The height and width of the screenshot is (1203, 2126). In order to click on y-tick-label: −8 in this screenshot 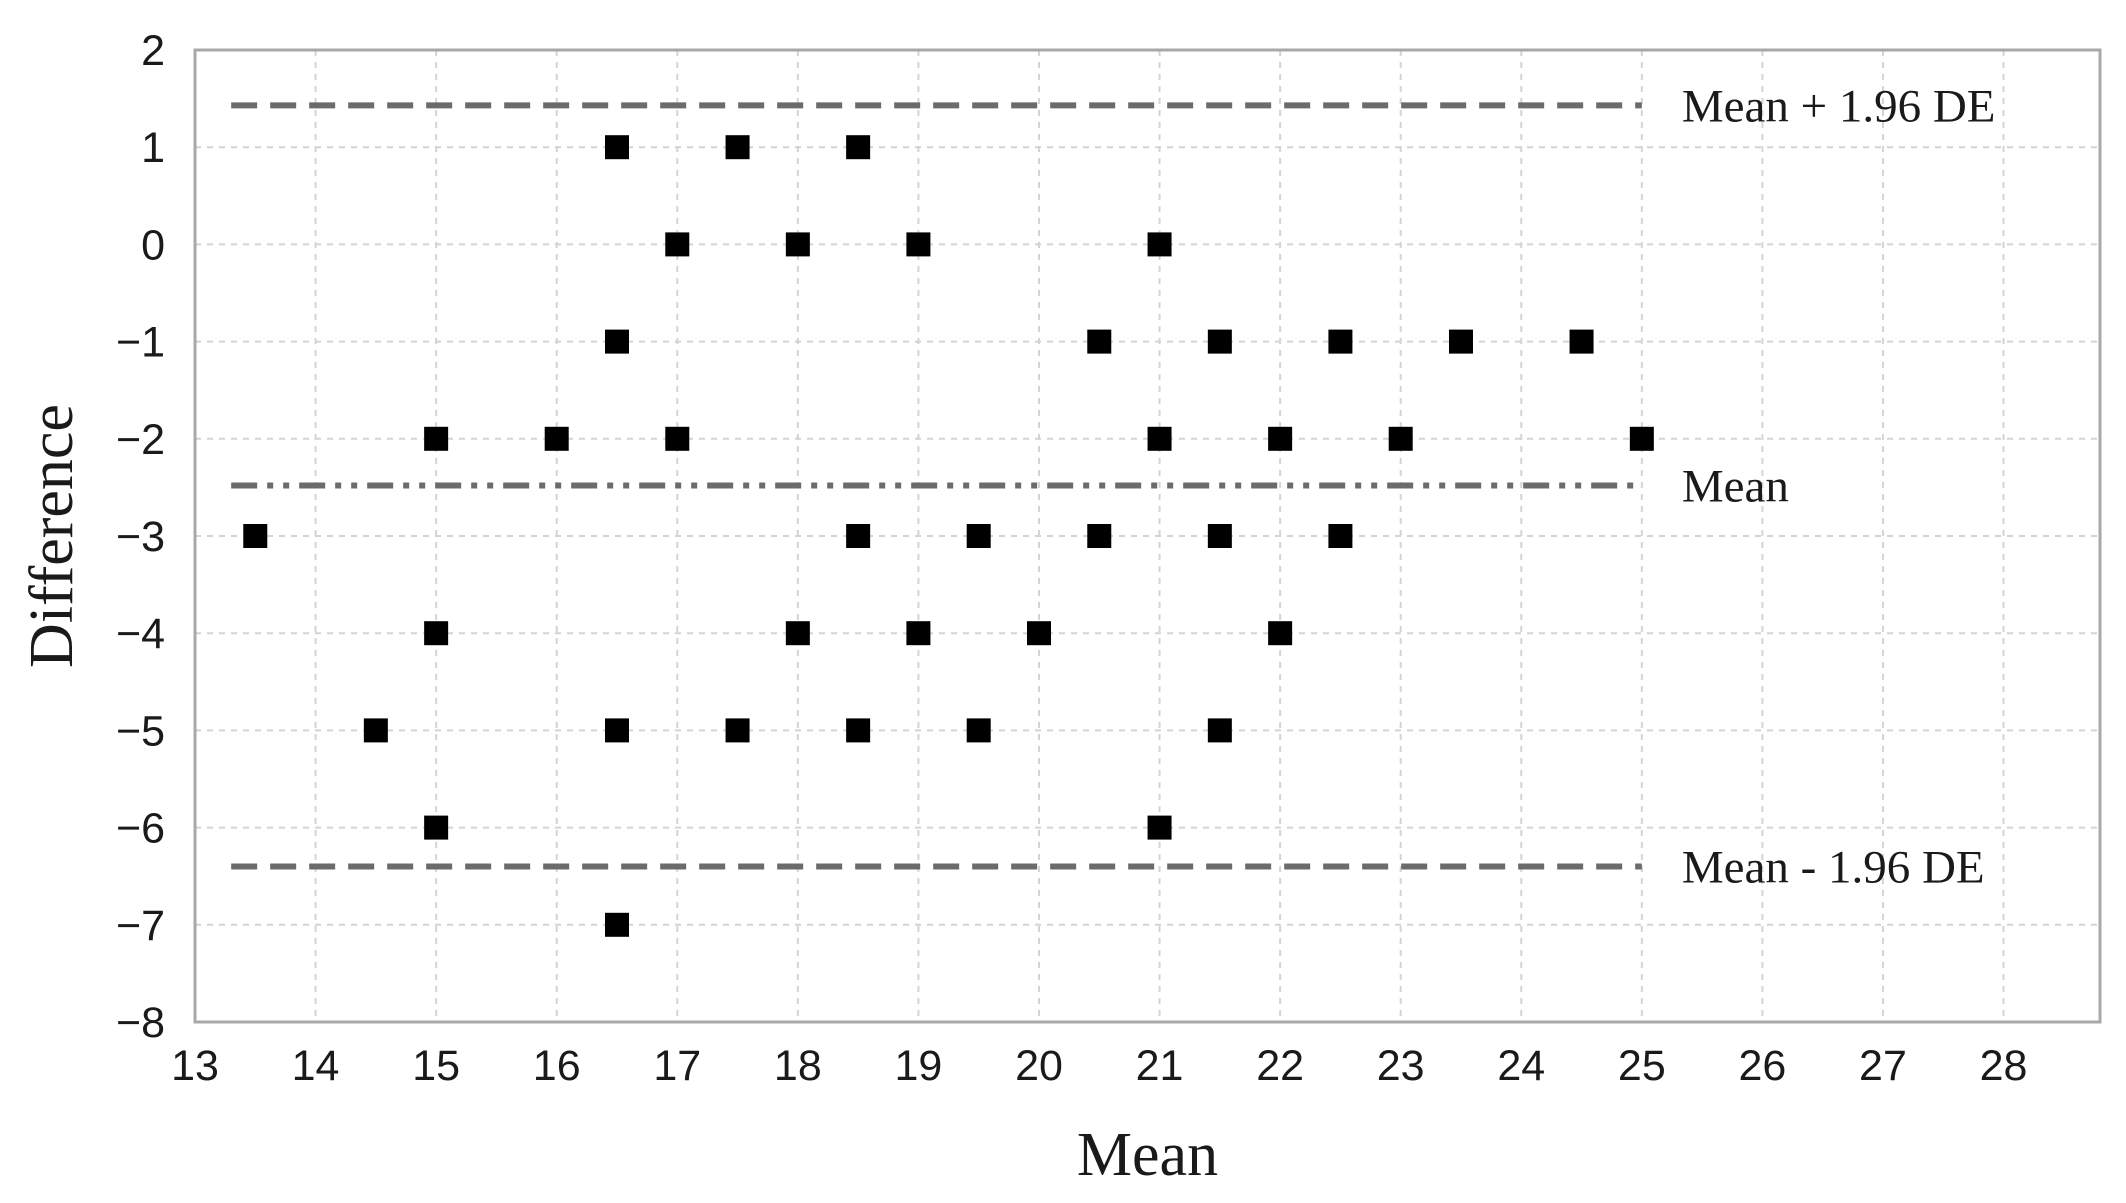, I will do `click(140, 1023)`.